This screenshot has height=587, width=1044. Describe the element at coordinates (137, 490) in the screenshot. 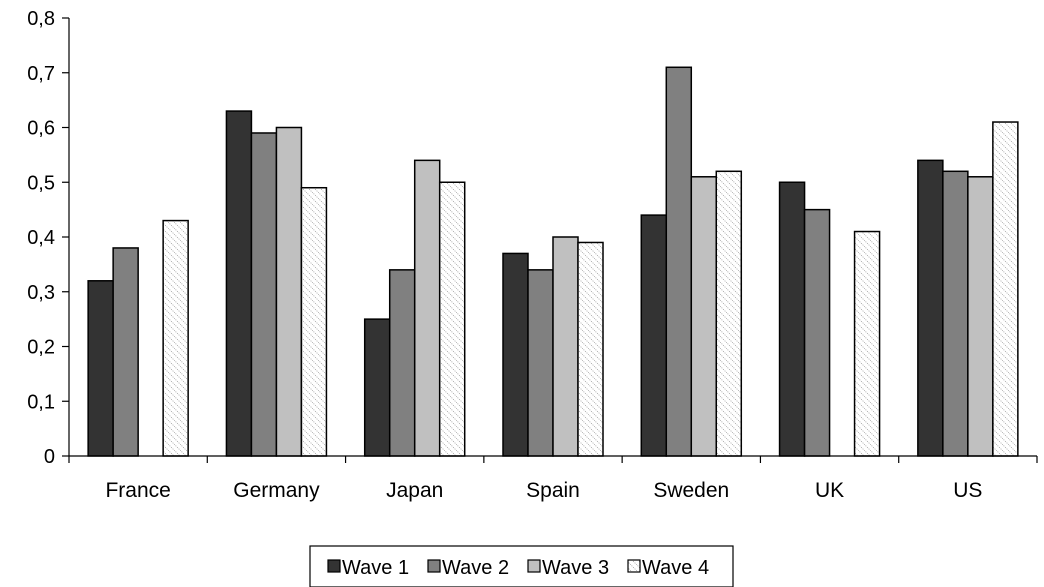

I see `x-category-label: France` at that location.